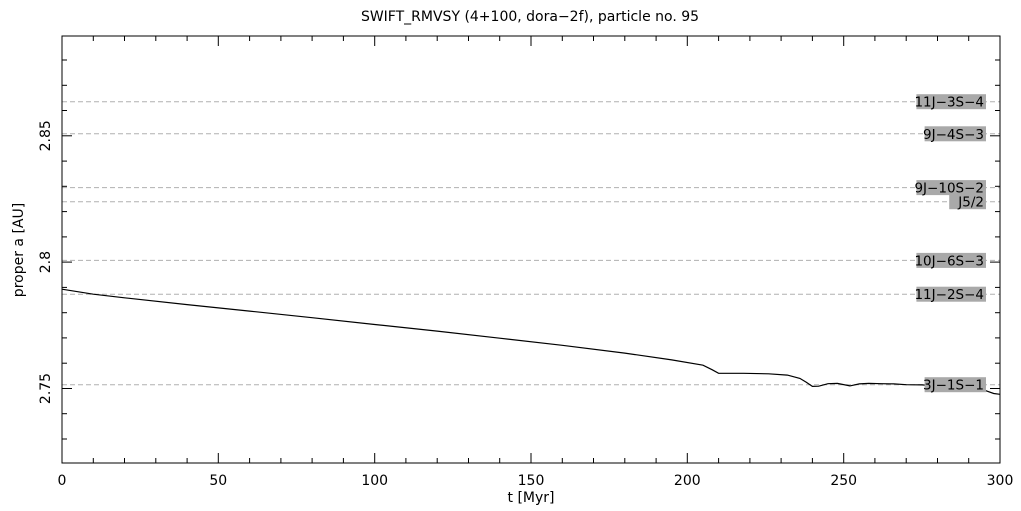 The height and width of the screenshot is (511, 1021). What do you see at coordinates (46, 135) in the screenshot?
I see `y-tick-label: 2.85` at bounding box center [46, 135].